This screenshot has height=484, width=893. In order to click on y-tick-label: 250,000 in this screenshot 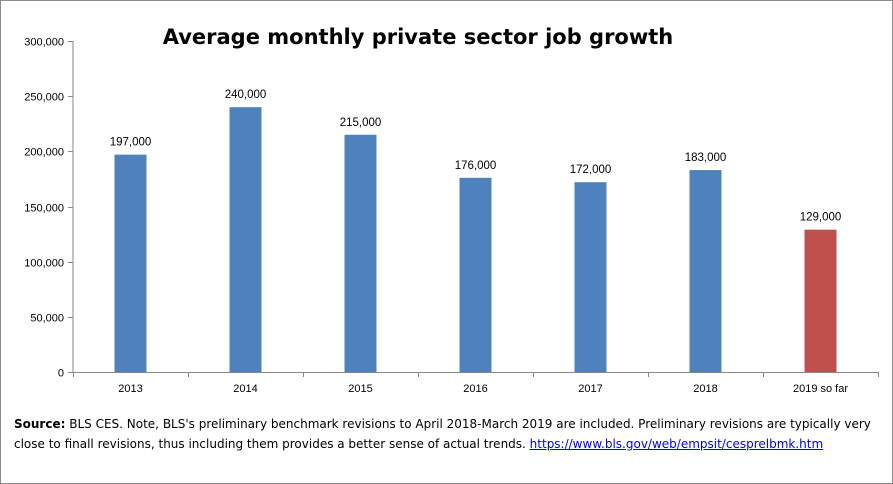, I will do `click(44, 98)`.